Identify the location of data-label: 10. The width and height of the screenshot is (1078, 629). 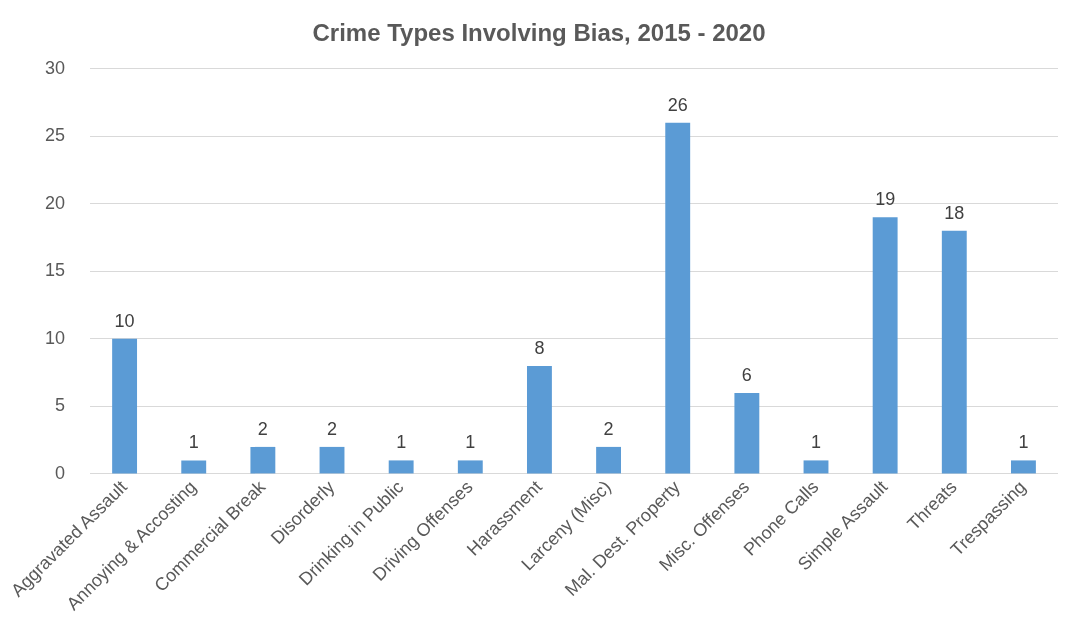
(124, 320).